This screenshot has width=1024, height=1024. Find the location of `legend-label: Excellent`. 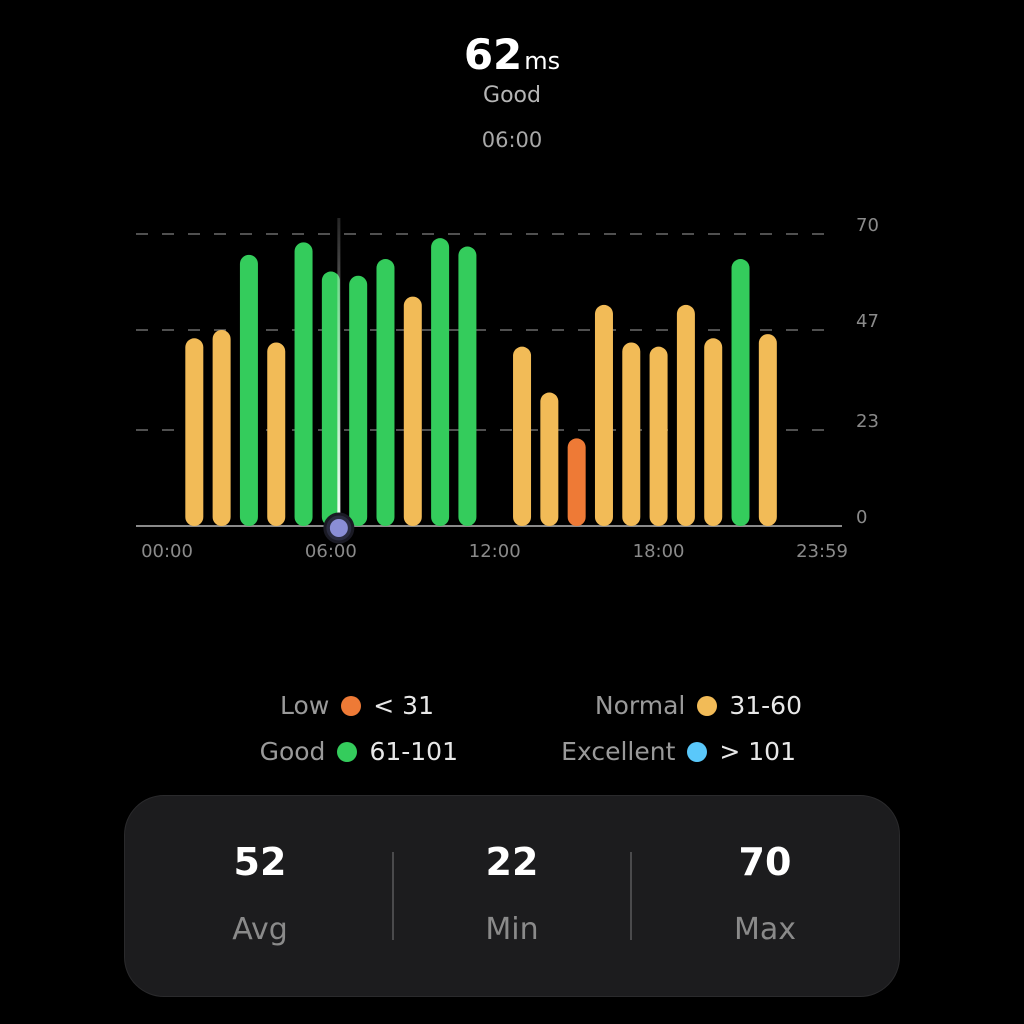

legend-label: Excellent is located at coordinates (618, 751).